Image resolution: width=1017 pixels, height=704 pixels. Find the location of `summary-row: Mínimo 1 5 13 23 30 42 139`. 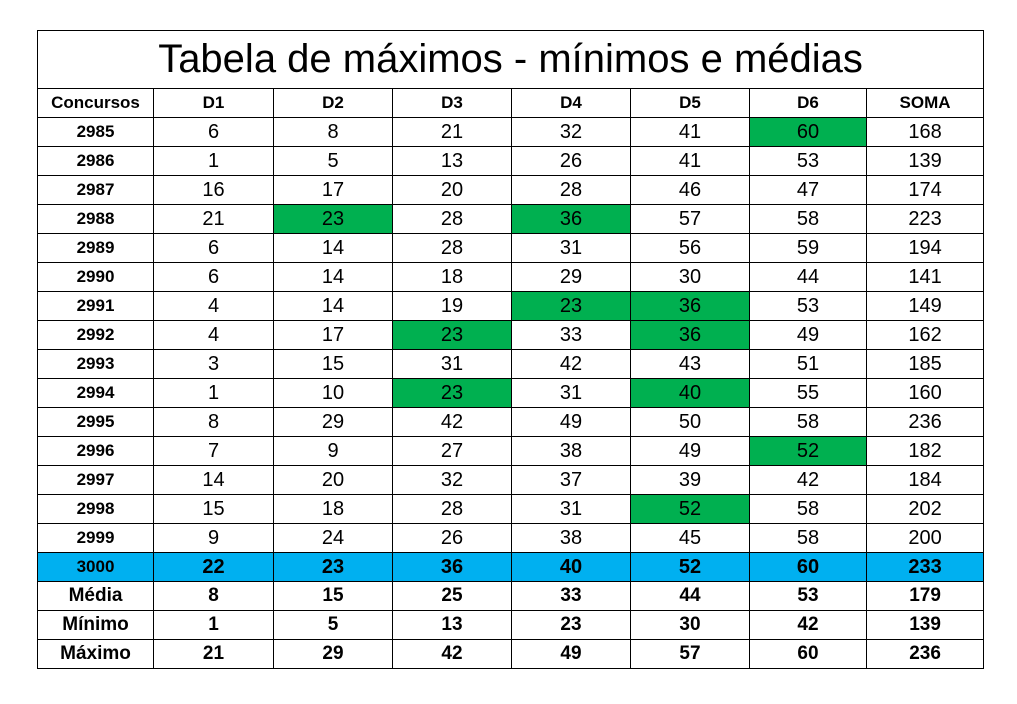

summary-row: Mínimo 1 5 13 23 30 42 139 is located at coordinates (511, 625).